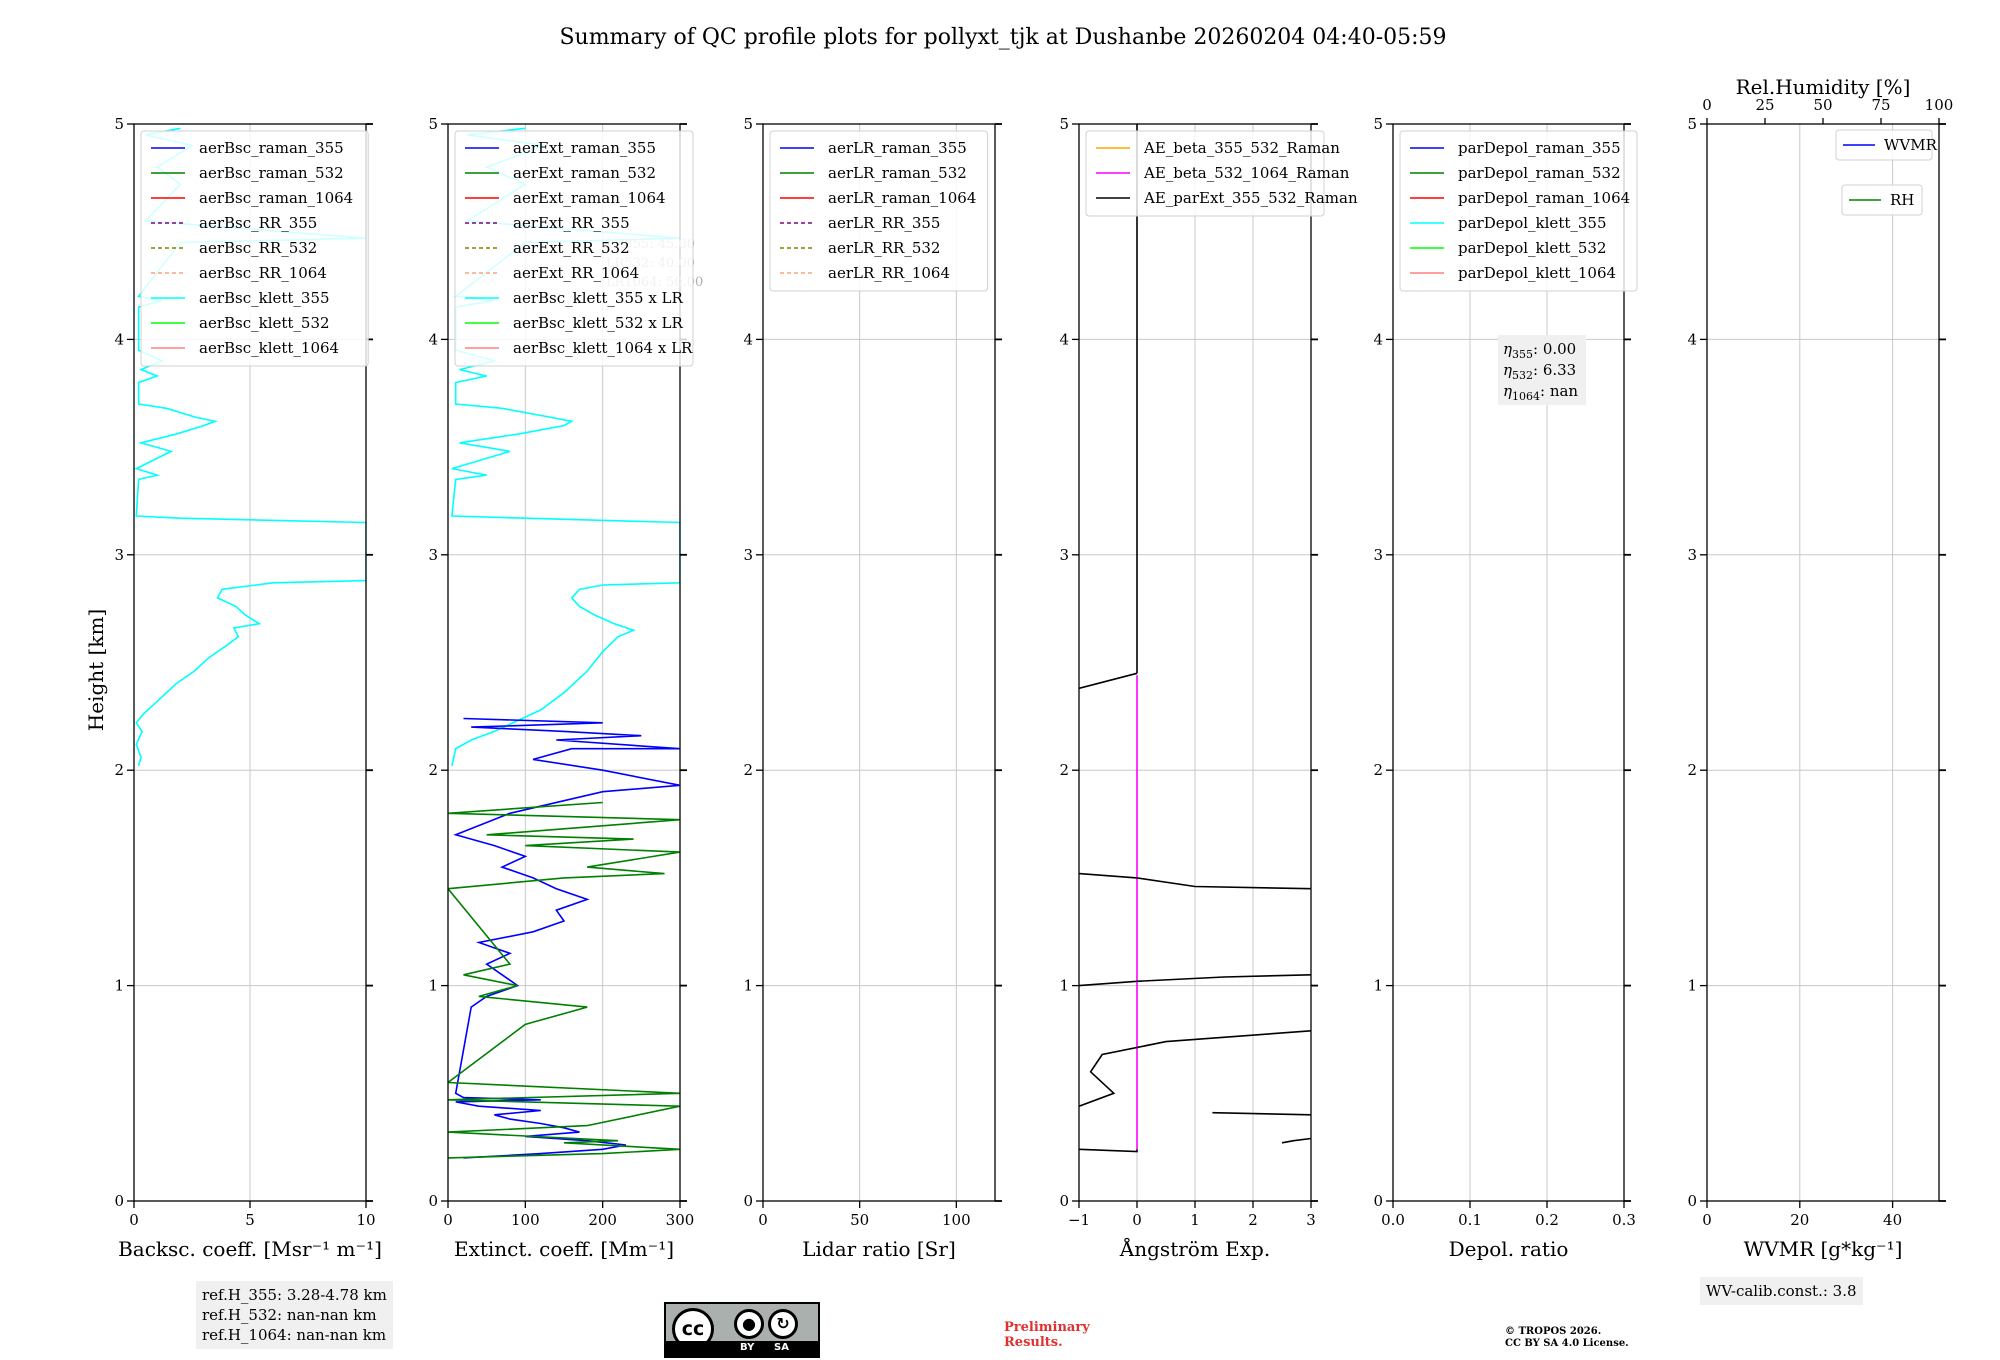 The image size is (2000, 1360). I want to click on ref-height-532: ref.H_532: nan-nan km, so click(289, 1315).